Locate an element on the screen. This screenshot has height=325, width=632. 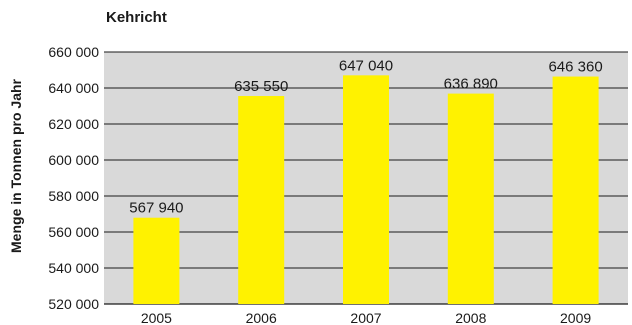
y-tick-label: 620 000 is located at coordinates (73, 124).